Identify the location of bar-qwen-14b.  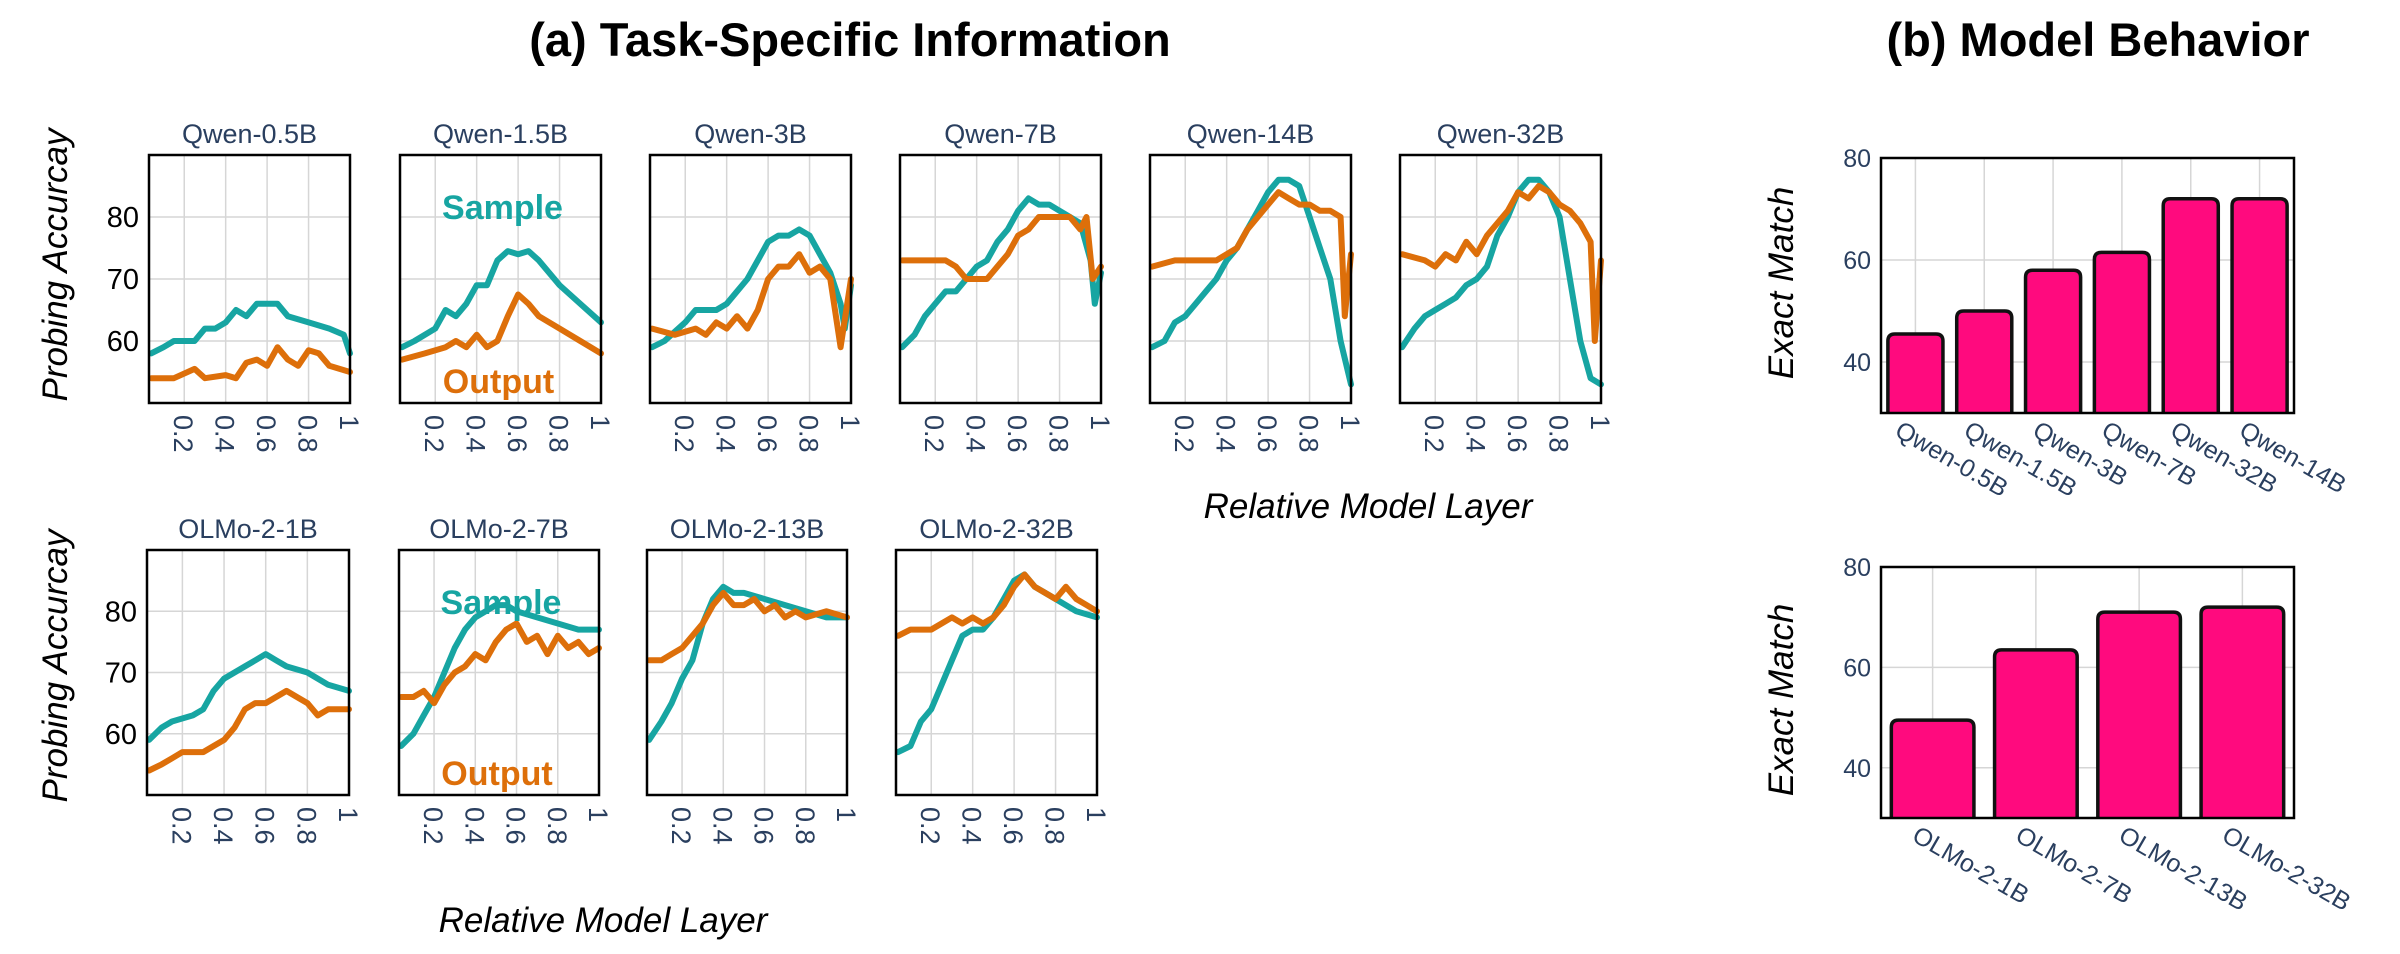
(2259, 305).